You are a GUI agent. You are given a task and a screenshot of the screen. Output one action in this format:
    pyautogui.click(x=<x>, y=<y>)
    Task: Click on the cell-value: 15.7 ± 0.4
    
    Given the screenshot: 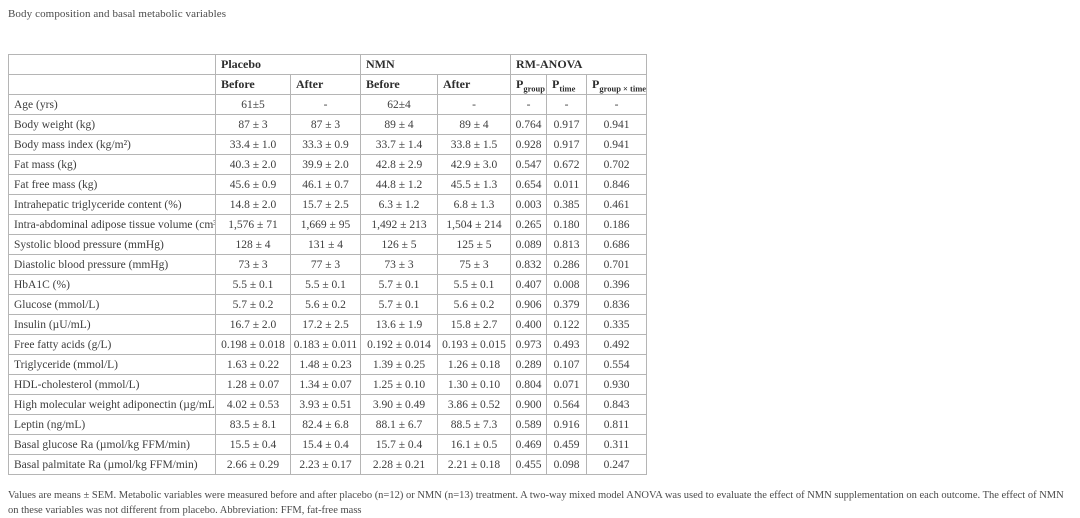 What is the action you would take?
    pyautogui.click(x=399, y=444)
    